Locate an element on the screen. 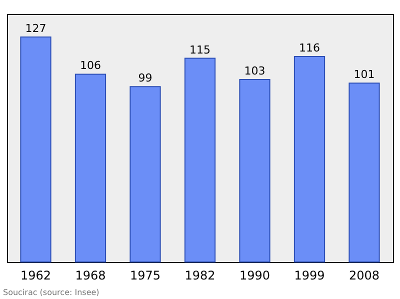 This screenshot has height=299, width=400. data-label: 99 is located at coordinates (145, 78).